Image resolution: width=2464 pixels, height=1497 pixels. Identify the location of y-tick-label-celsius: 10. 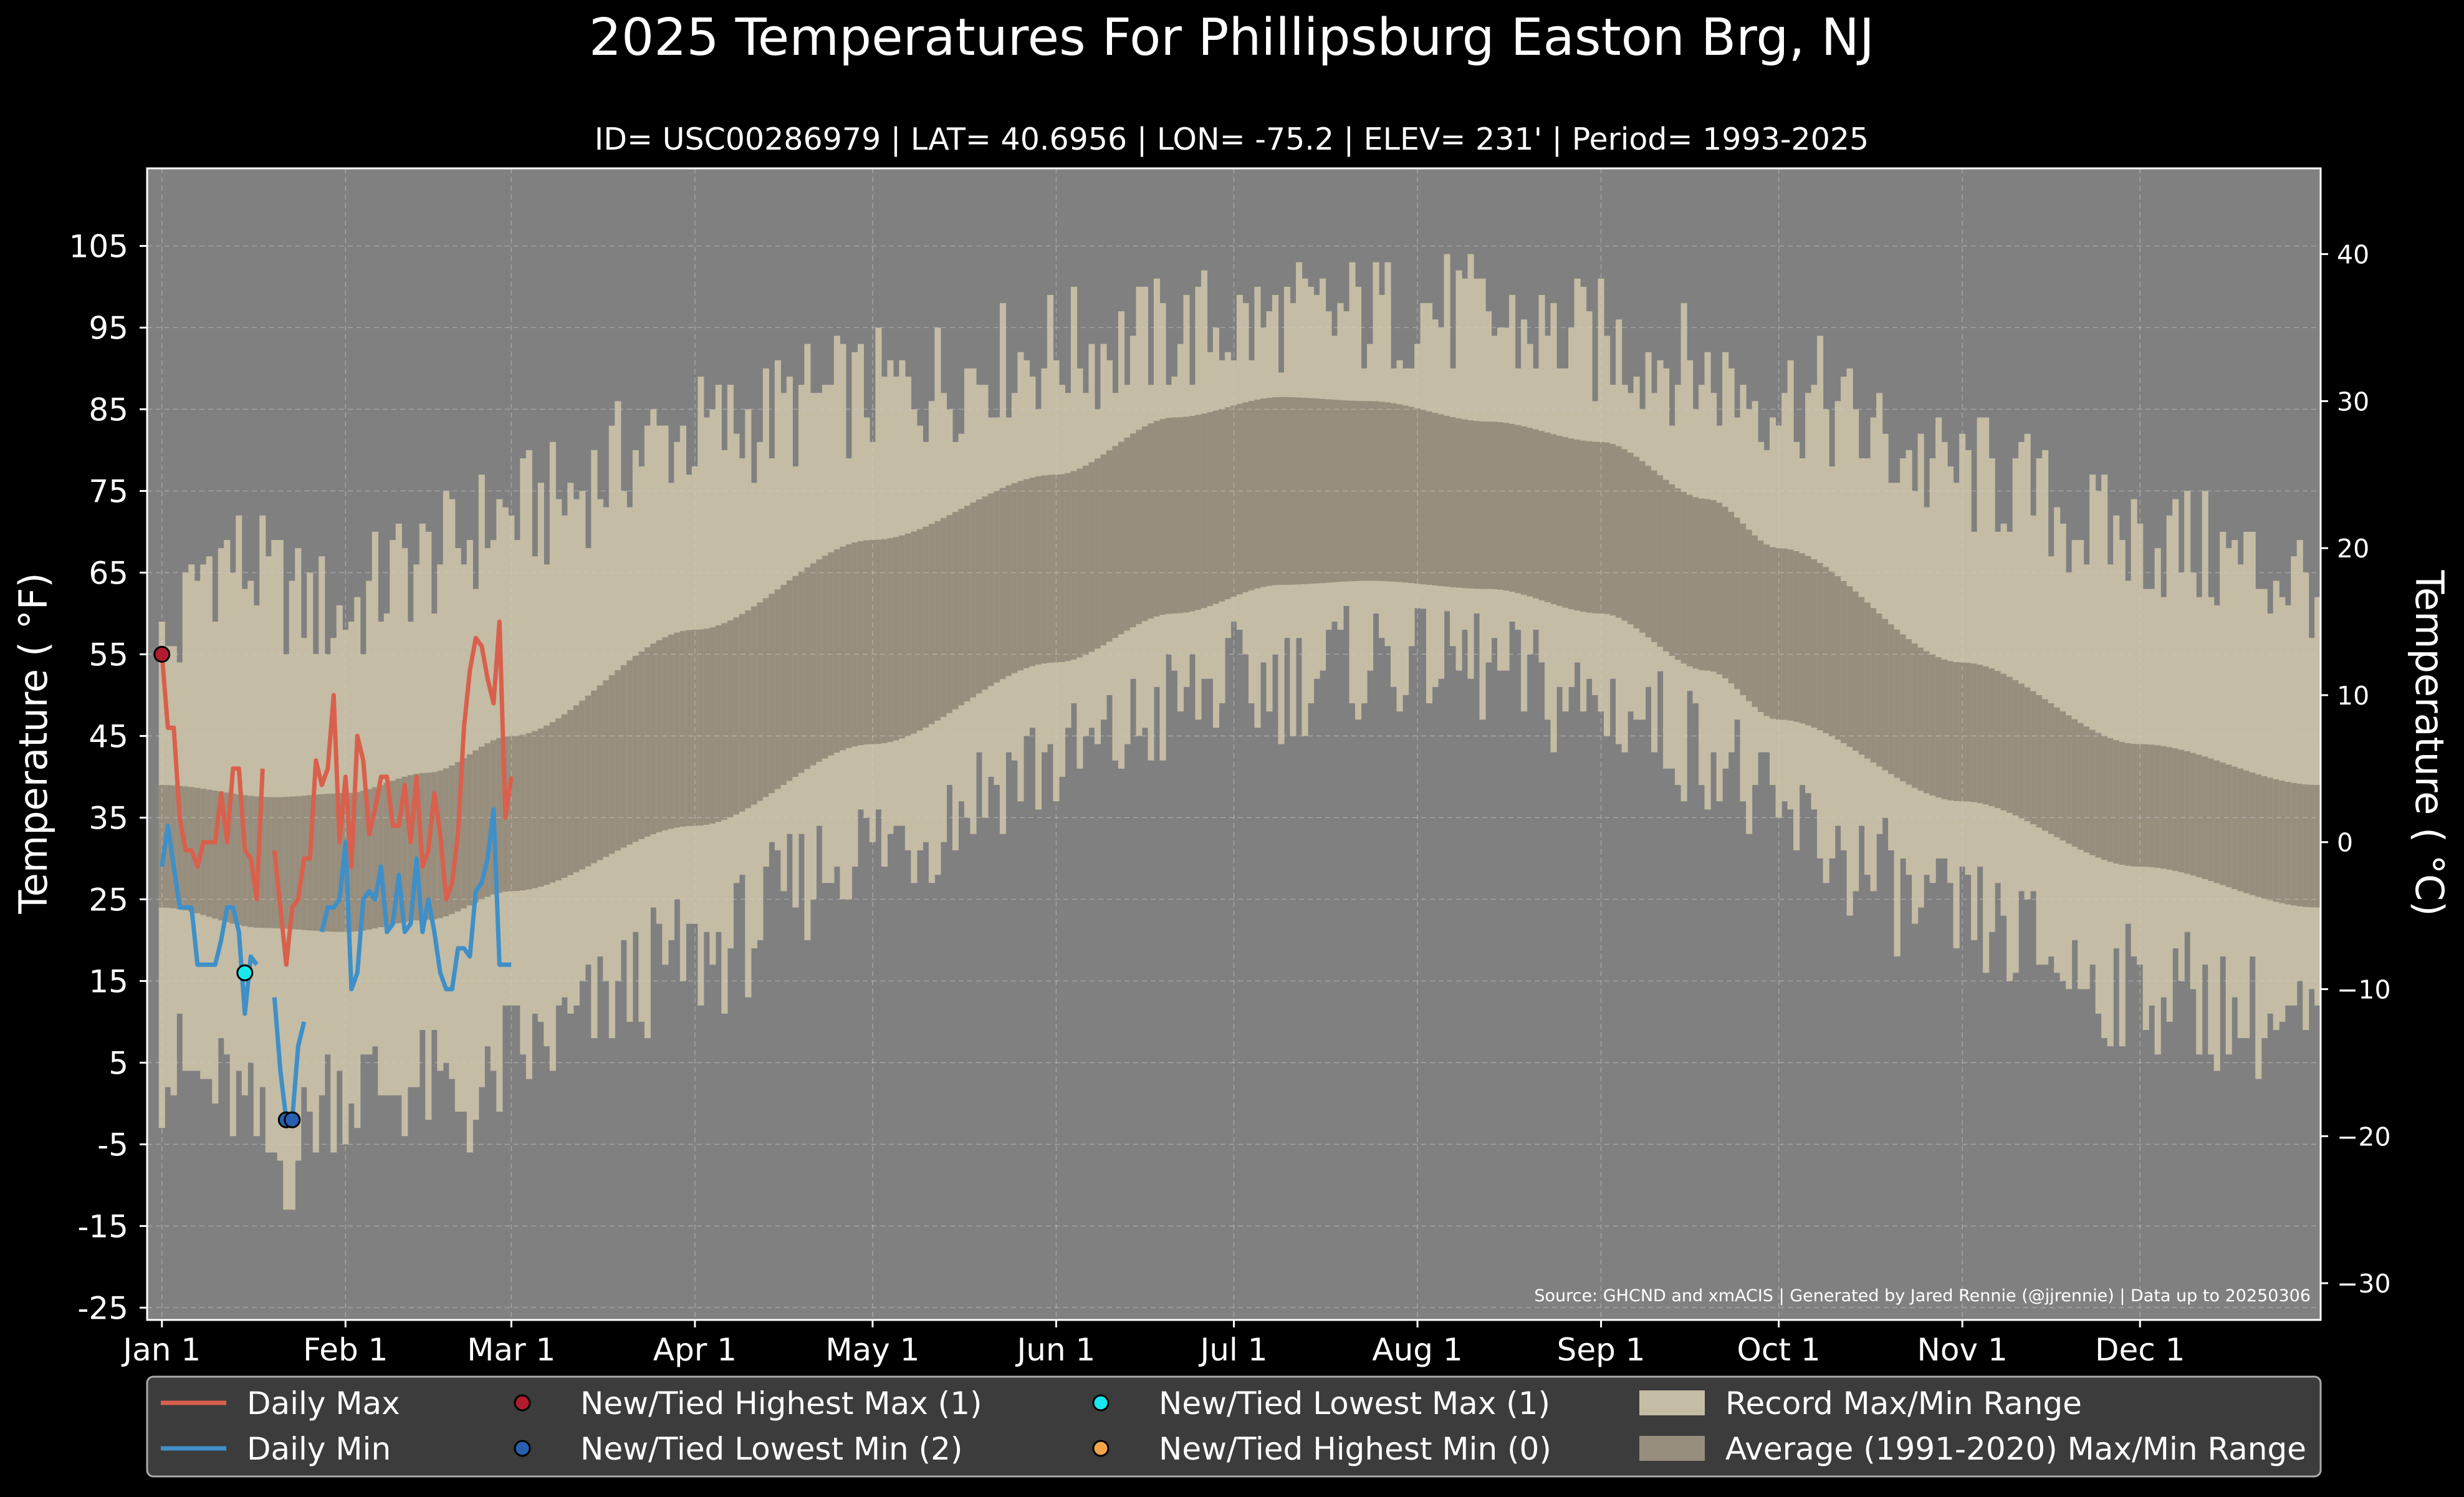
(2353, 696).